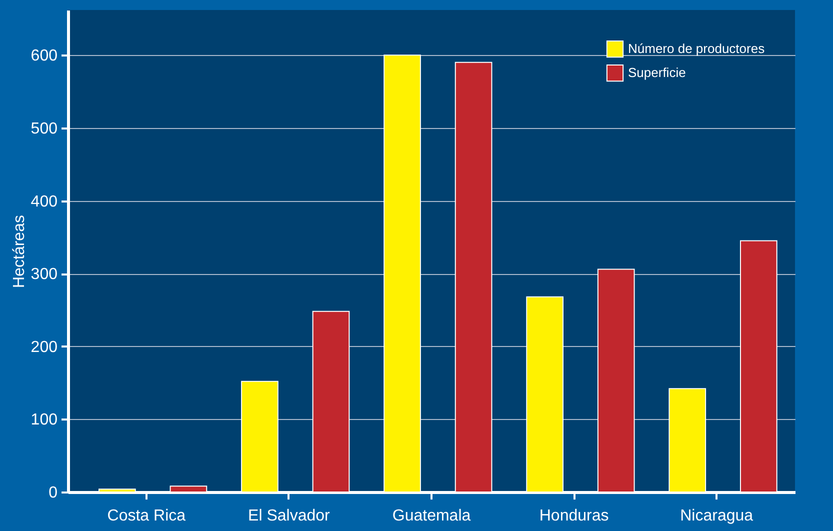 This screenshot has width=833, height=531. What do you see at coordinates (44, 420) in the screenshot?
I see `y-tick-label: 100` at bounding box center [44, 420].